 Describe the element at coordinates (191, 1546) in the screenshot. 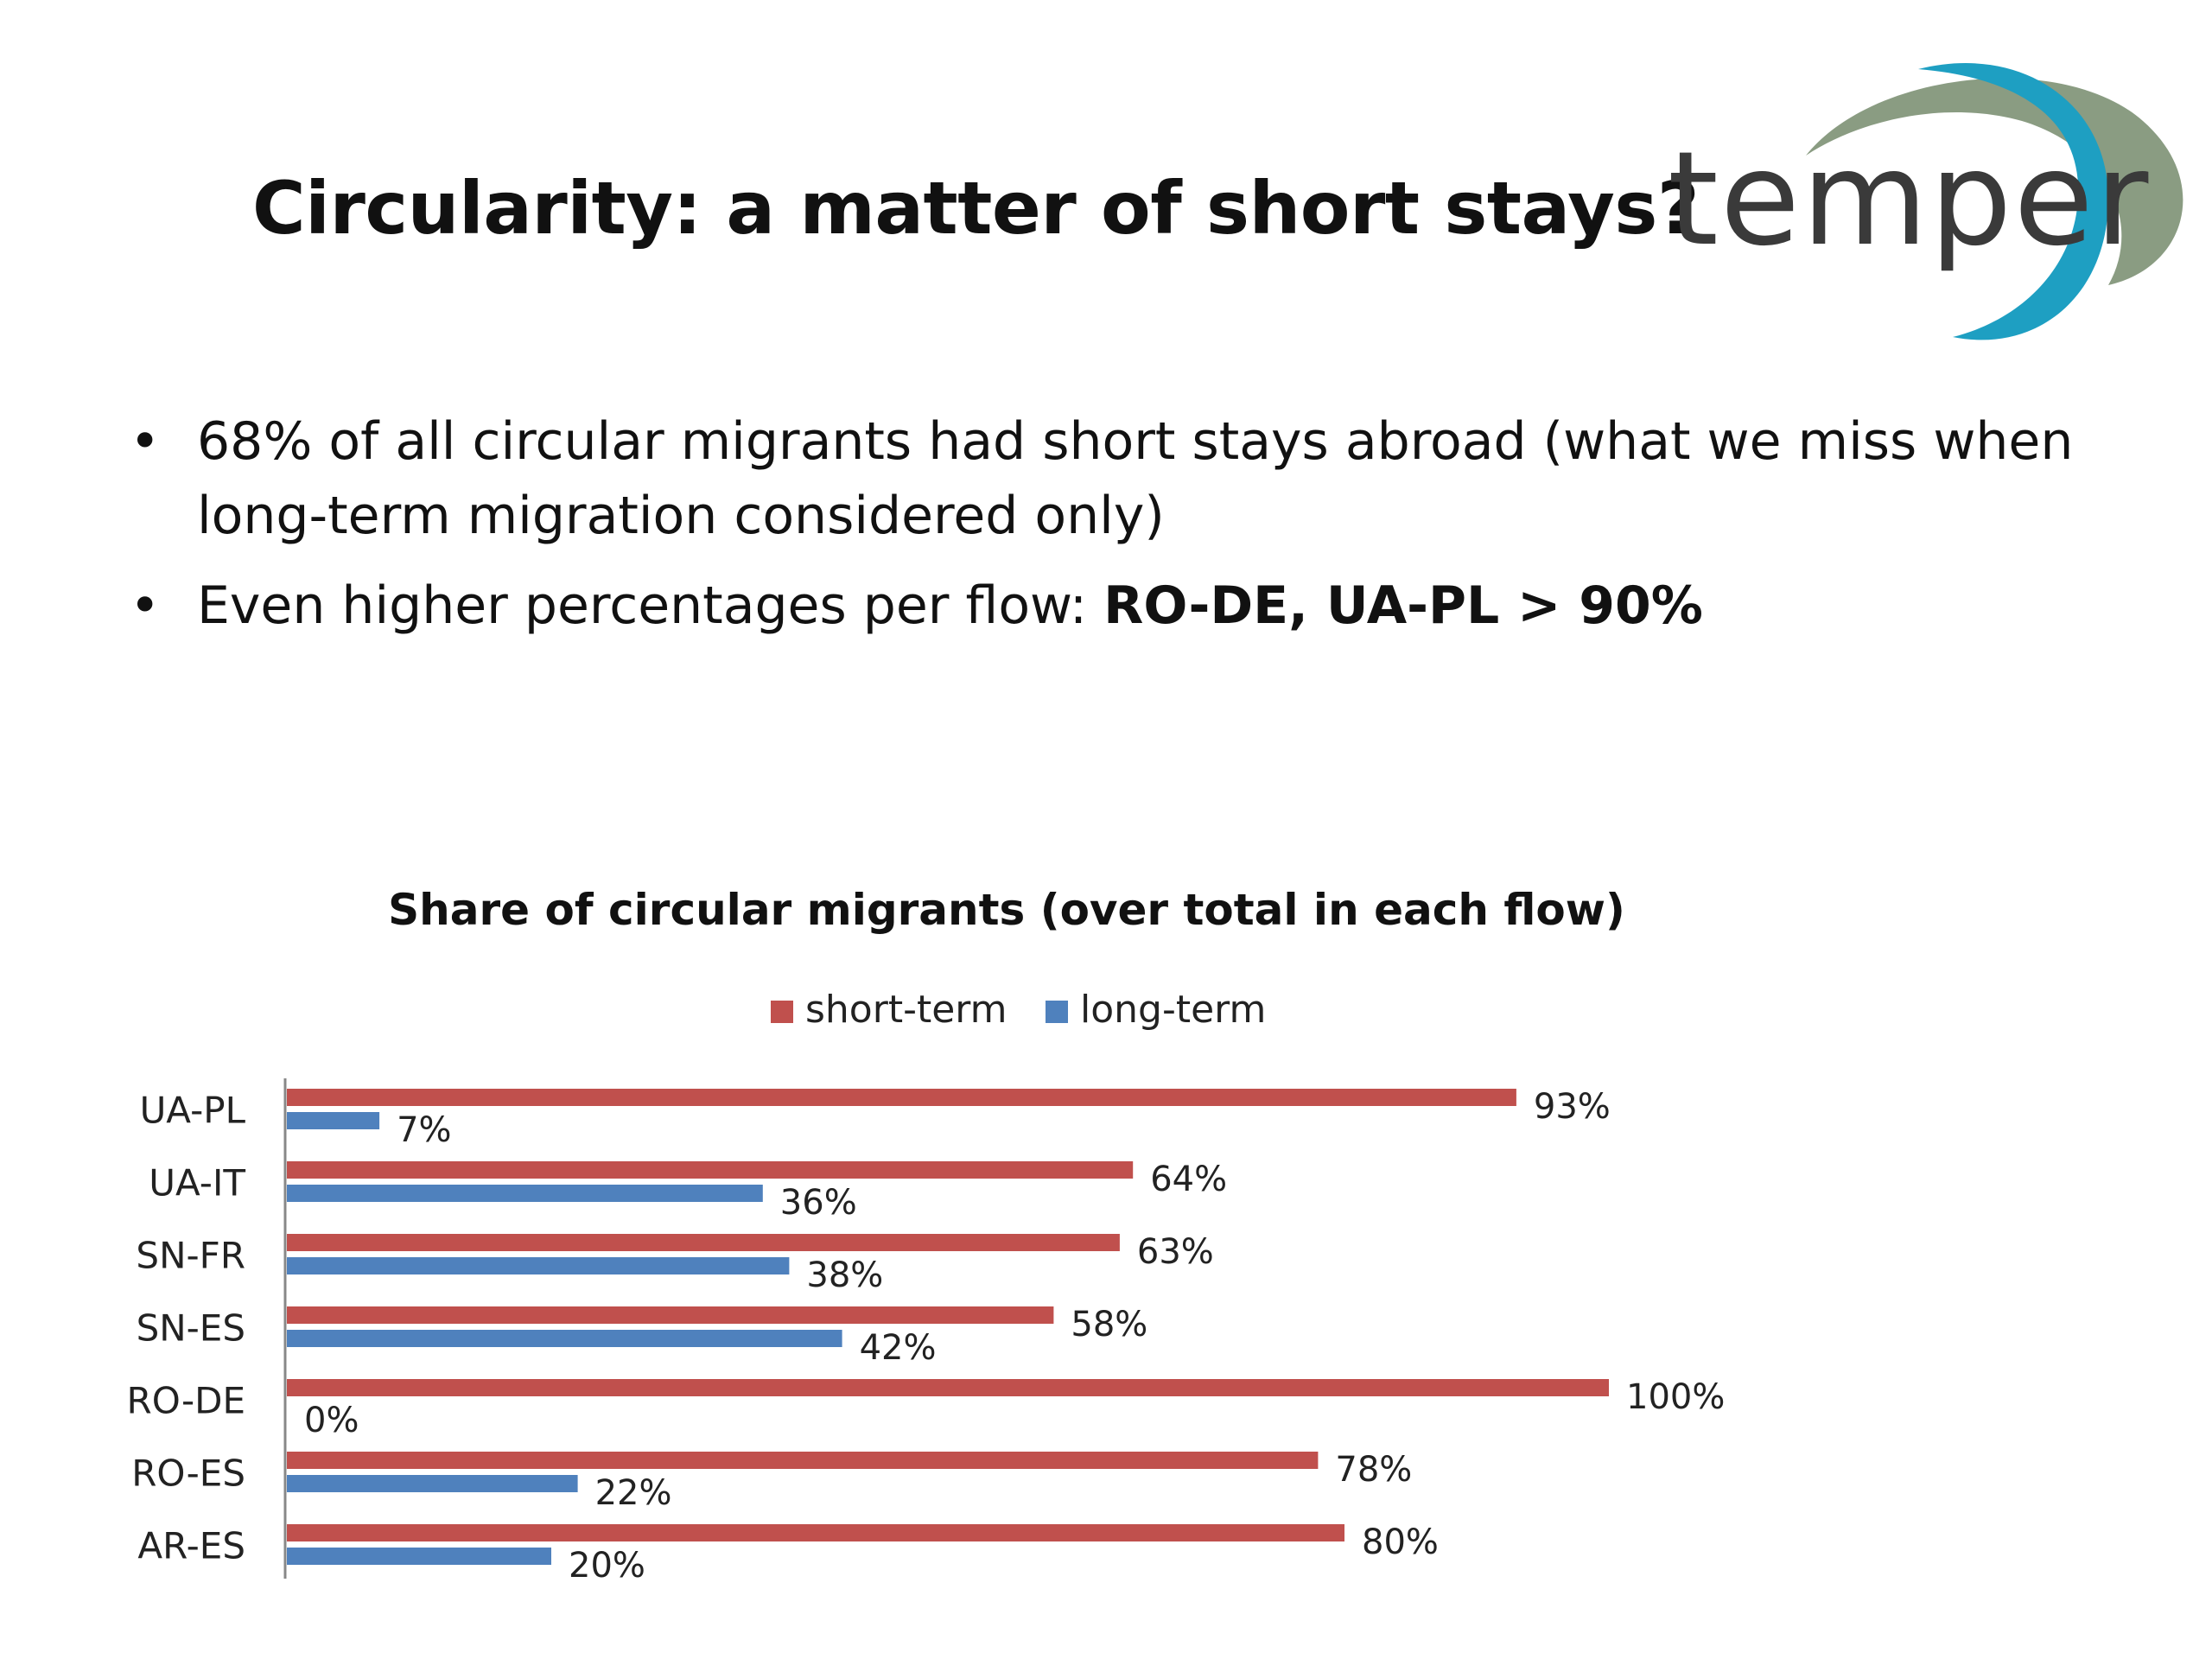

I see `category-label: AR-ES` at that location.